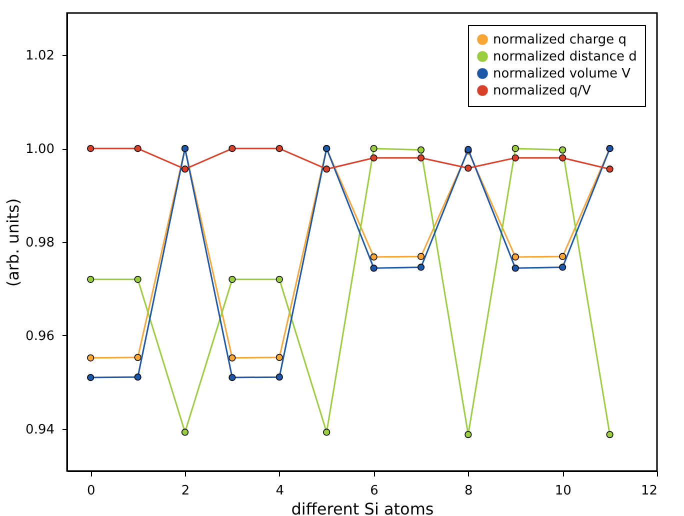 This screenshot has height=516, width=684. Describe the element at coordinates (468, 491) in the screenshot. I see `x-tick-label: 8` at that location.